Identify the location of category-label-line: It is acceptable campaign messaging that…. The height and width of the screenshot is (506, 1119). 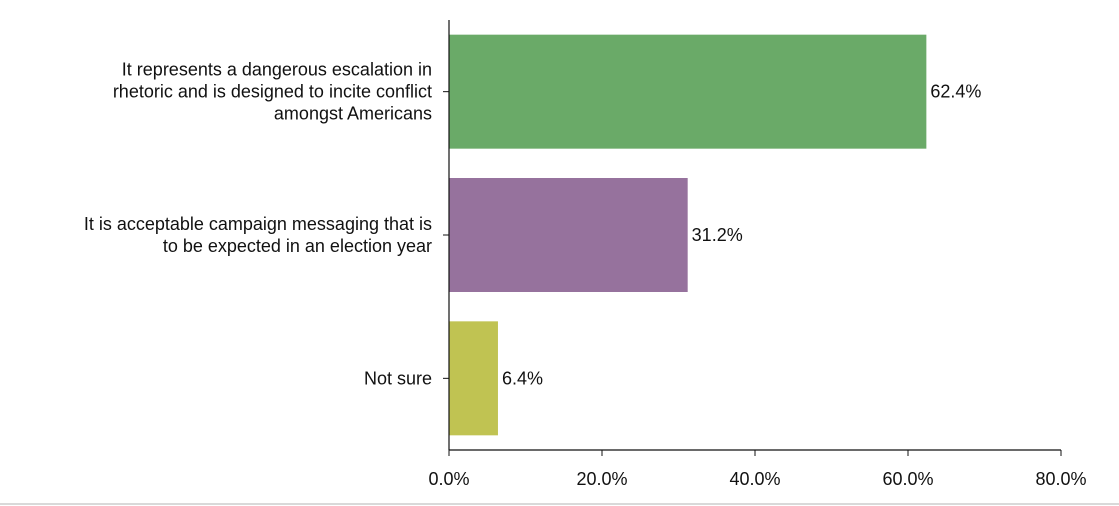
(258, 224).